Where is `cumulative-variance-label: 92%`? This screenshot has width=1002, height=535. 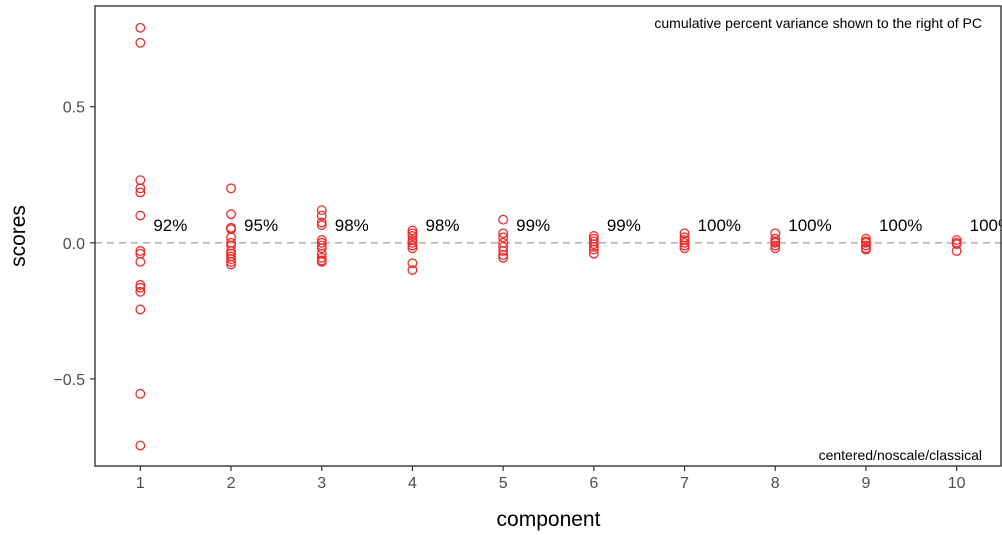
cumulative-variance-label: 92% is located at coordinates (170, 225).